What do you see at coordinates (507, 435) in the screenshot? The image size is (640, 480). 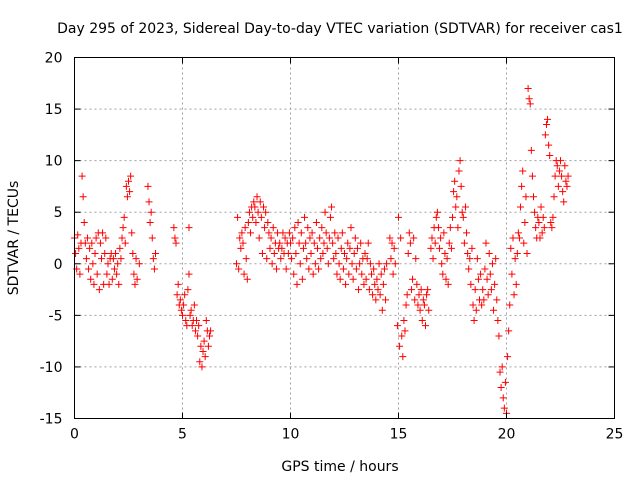 I see `x-tick-label: 20` at bounding box center [507, 435].